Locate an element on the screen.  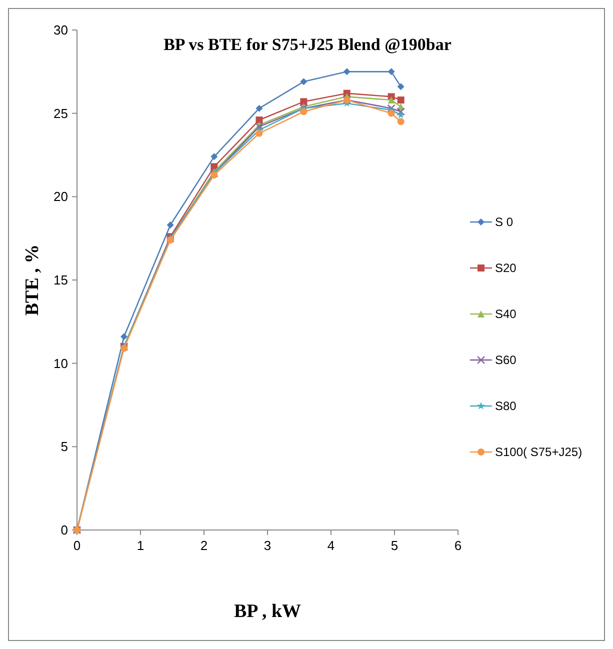
chart-title: BP vs BTE for S75+J25 Blend @190bar is located at coordinates (308, 44).